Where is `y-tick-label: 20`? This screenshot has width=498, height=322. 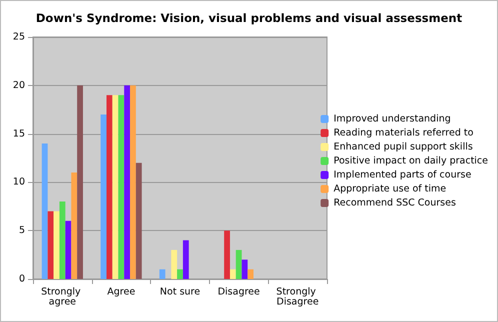 y-tick-label: 20 is located at coordinates (18, 85).